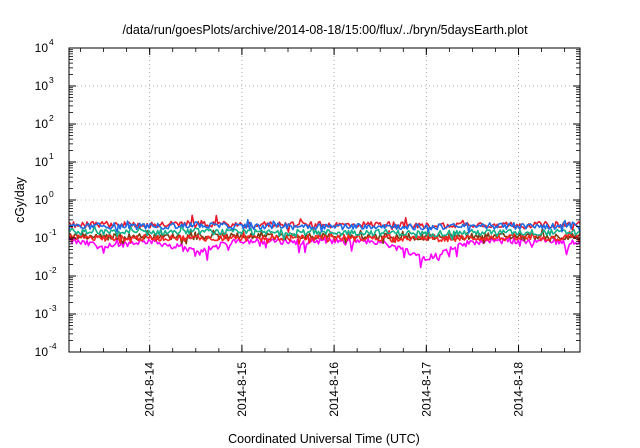 This screenshot has width=640, height=448. Describe the element at coordinates (242, 389) in the screenshot. I see `x-tick-label: 2014-8-15` at that location.